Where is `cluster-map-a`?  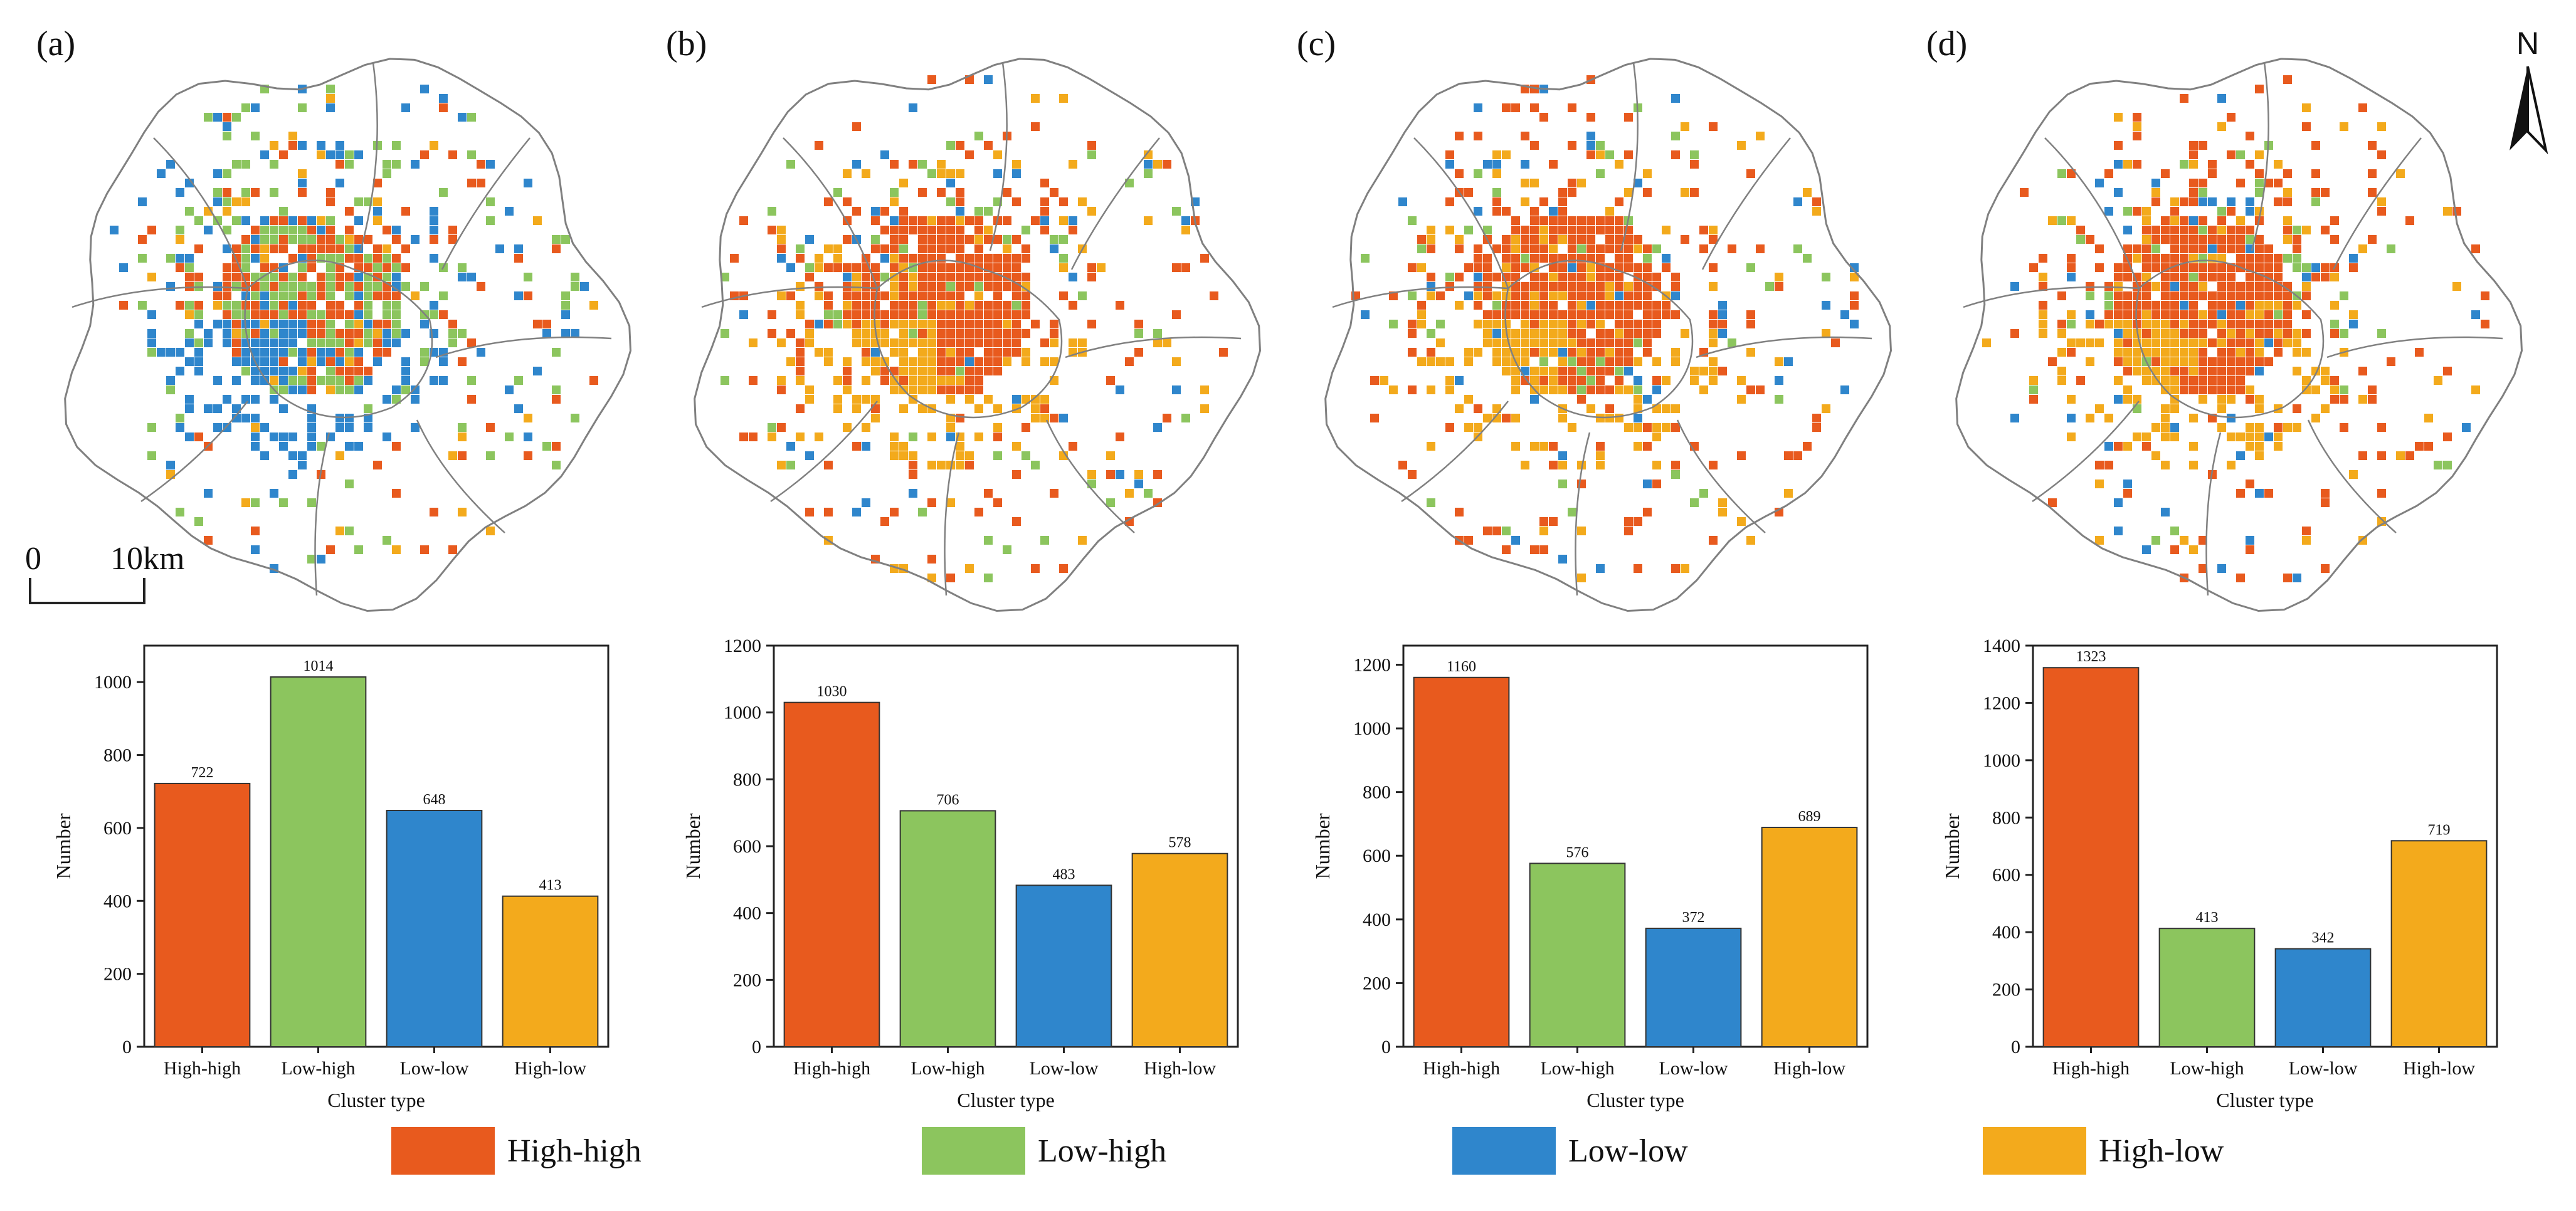 cluster-map-a is located at coordinates (348, 335).